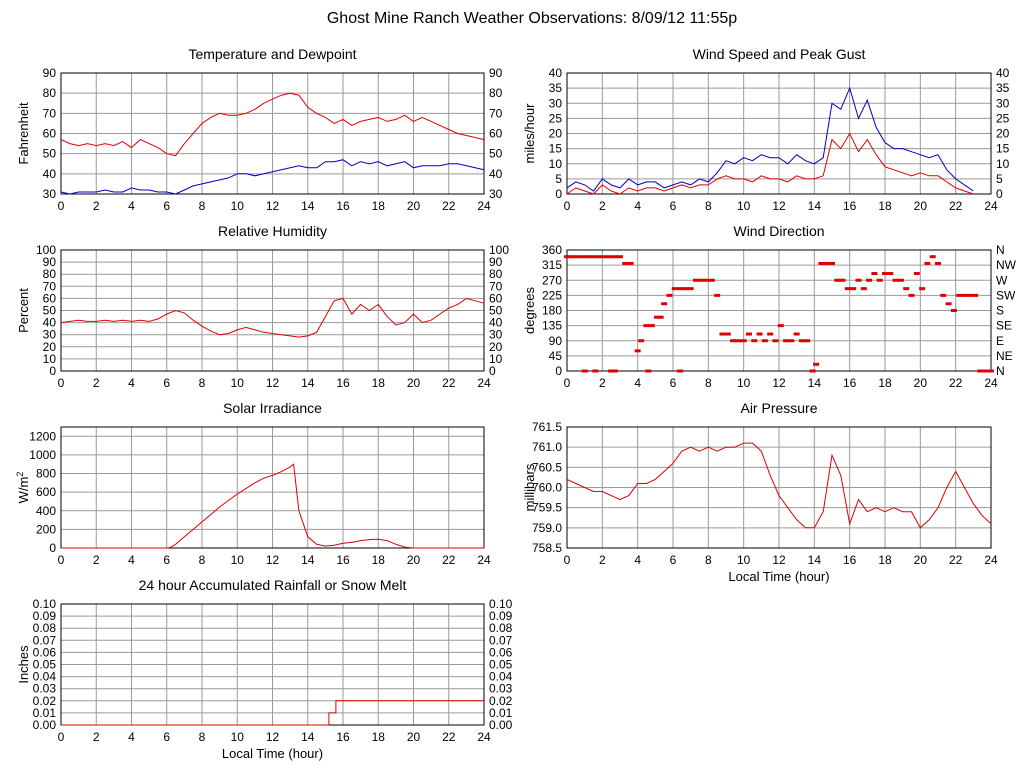  I want to click on y-tick-label-right: 40, so click(496, 323).